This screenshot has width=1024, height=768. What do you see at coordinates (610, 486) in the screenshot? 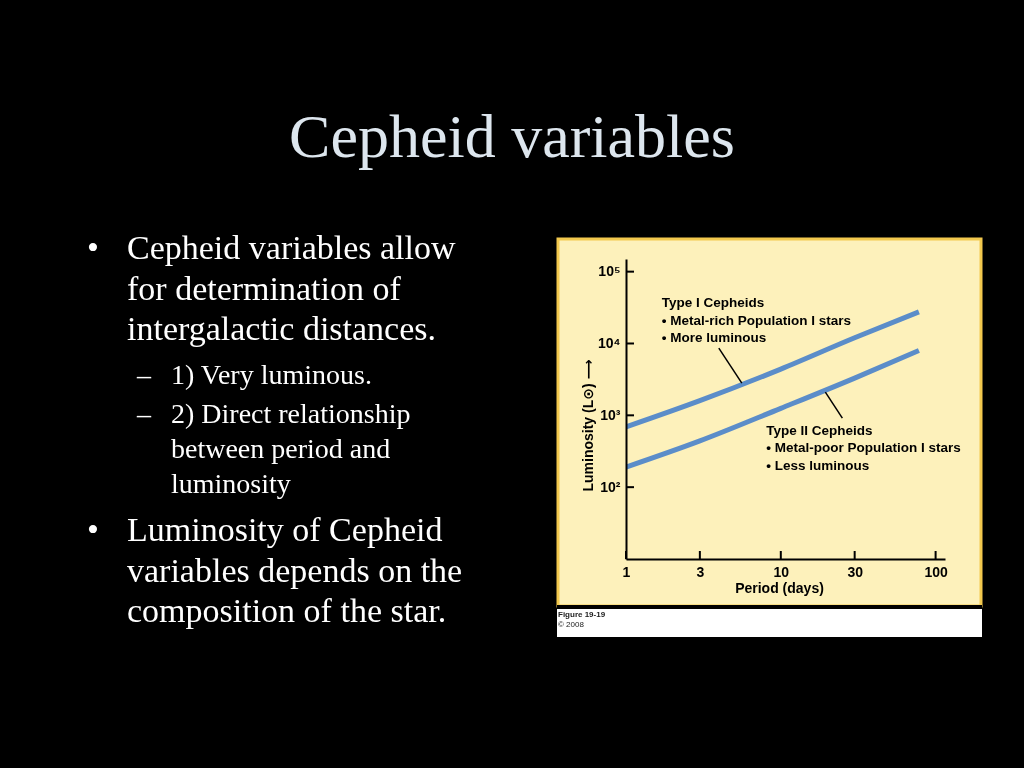
I see `y-tick-label: 10²` at bounding box center [610, 486].